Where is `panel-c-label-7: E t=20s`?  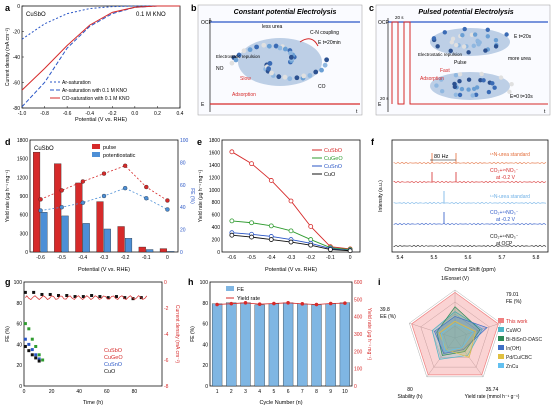 panel-c-label-7: E t=20s is located at coordinates (523, 37).